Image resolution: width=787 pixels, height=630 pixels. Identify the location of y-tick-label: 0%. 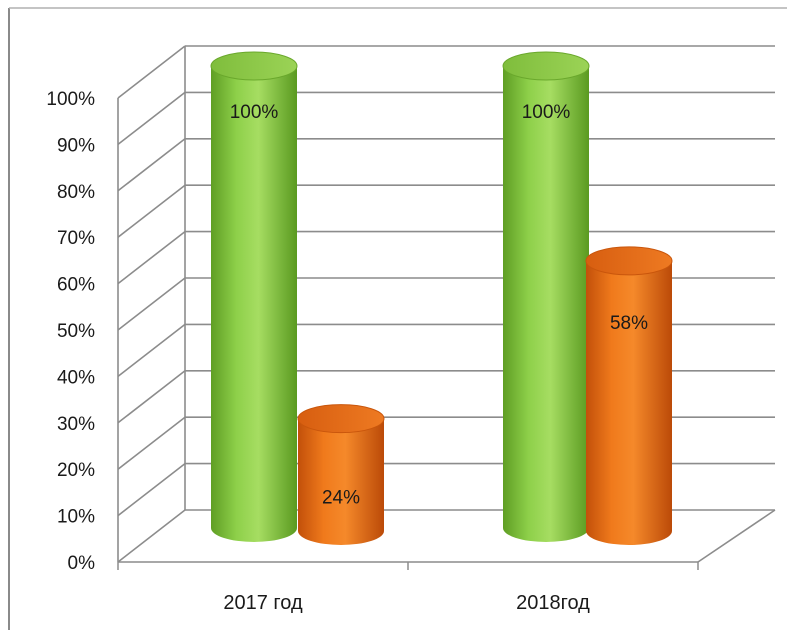
(82, 563).